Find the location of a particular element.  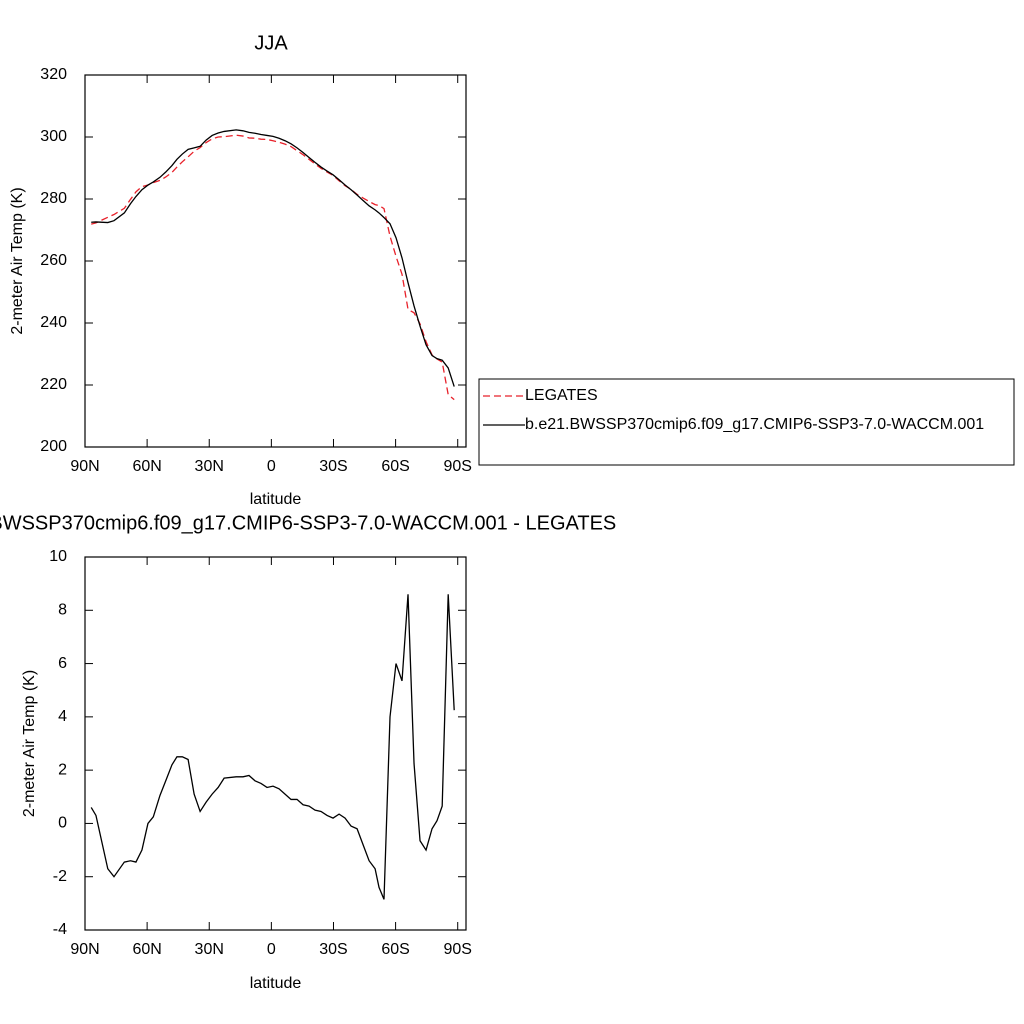

legend-box is located at coordinates (746, 422).